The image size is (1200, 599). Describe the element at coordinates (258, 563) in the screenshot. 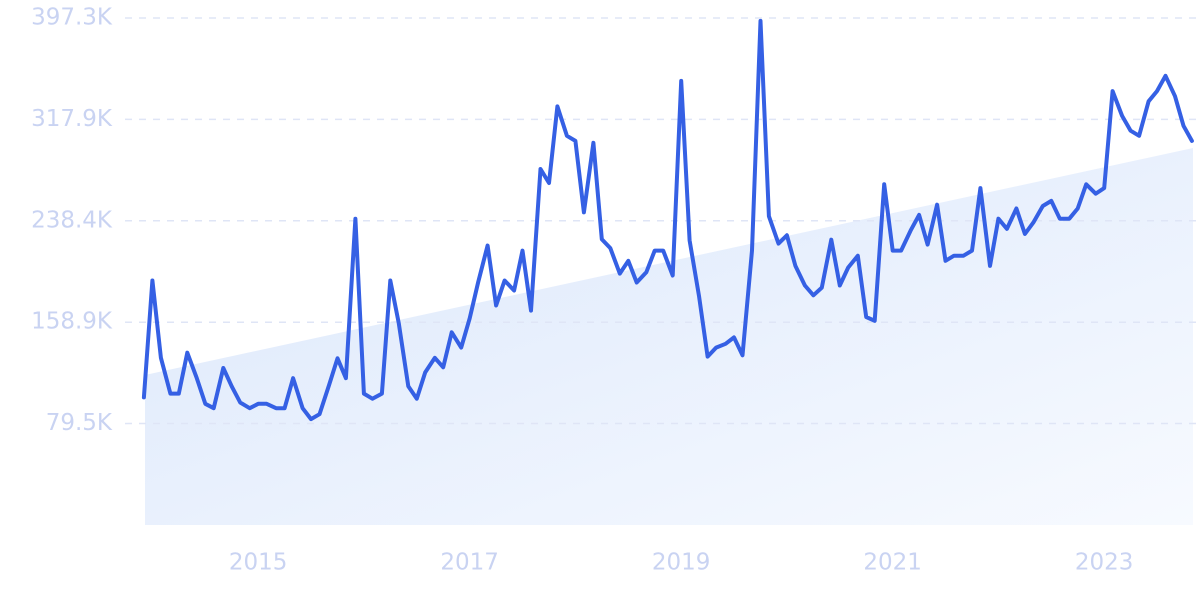

I see `x-tick-label: 2015` at that location.